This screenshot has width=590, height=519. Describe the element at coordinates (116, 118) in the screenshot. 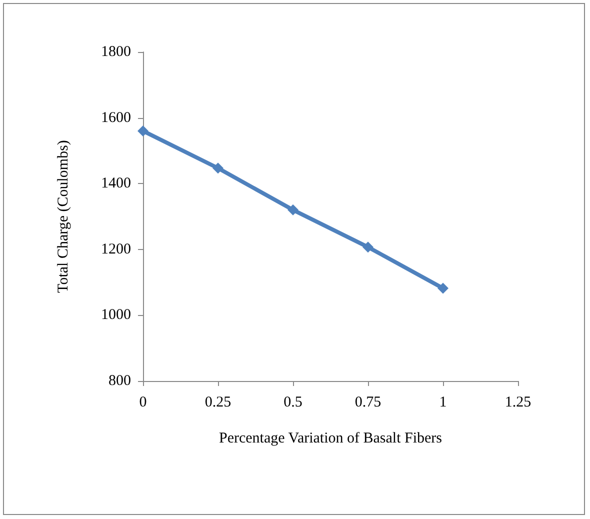

I see `y-tick-label: 1600` at that location.